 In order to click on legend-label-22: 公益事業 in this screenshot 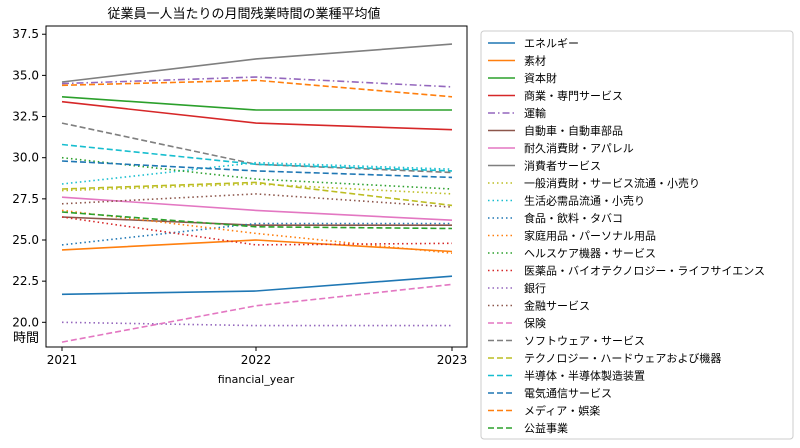, I will do `click(546, 428)`.